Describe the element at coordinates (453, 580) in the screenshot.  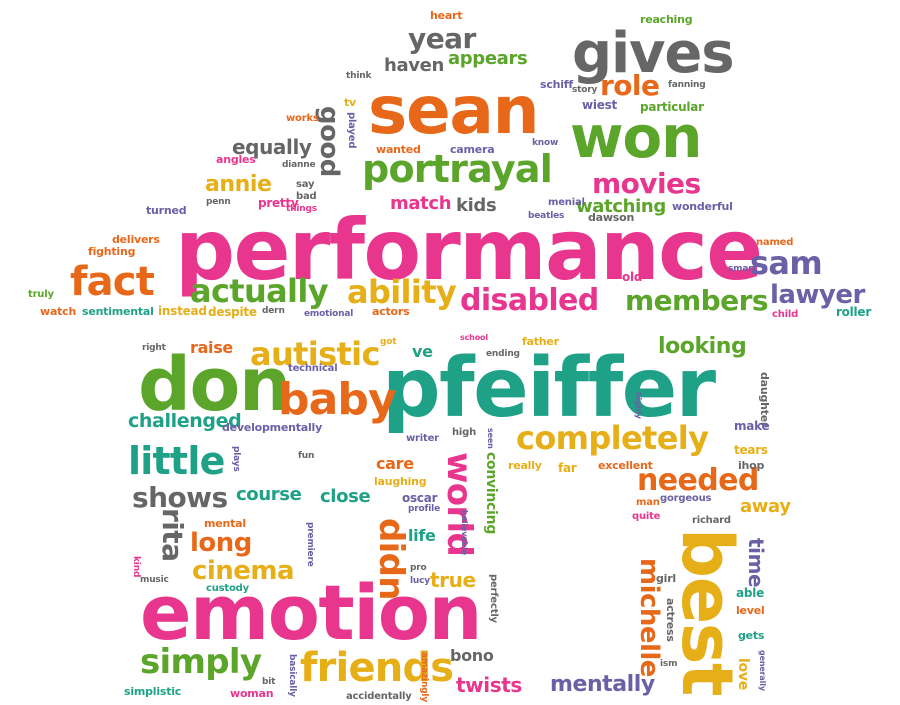
I see `word: true` at that location.